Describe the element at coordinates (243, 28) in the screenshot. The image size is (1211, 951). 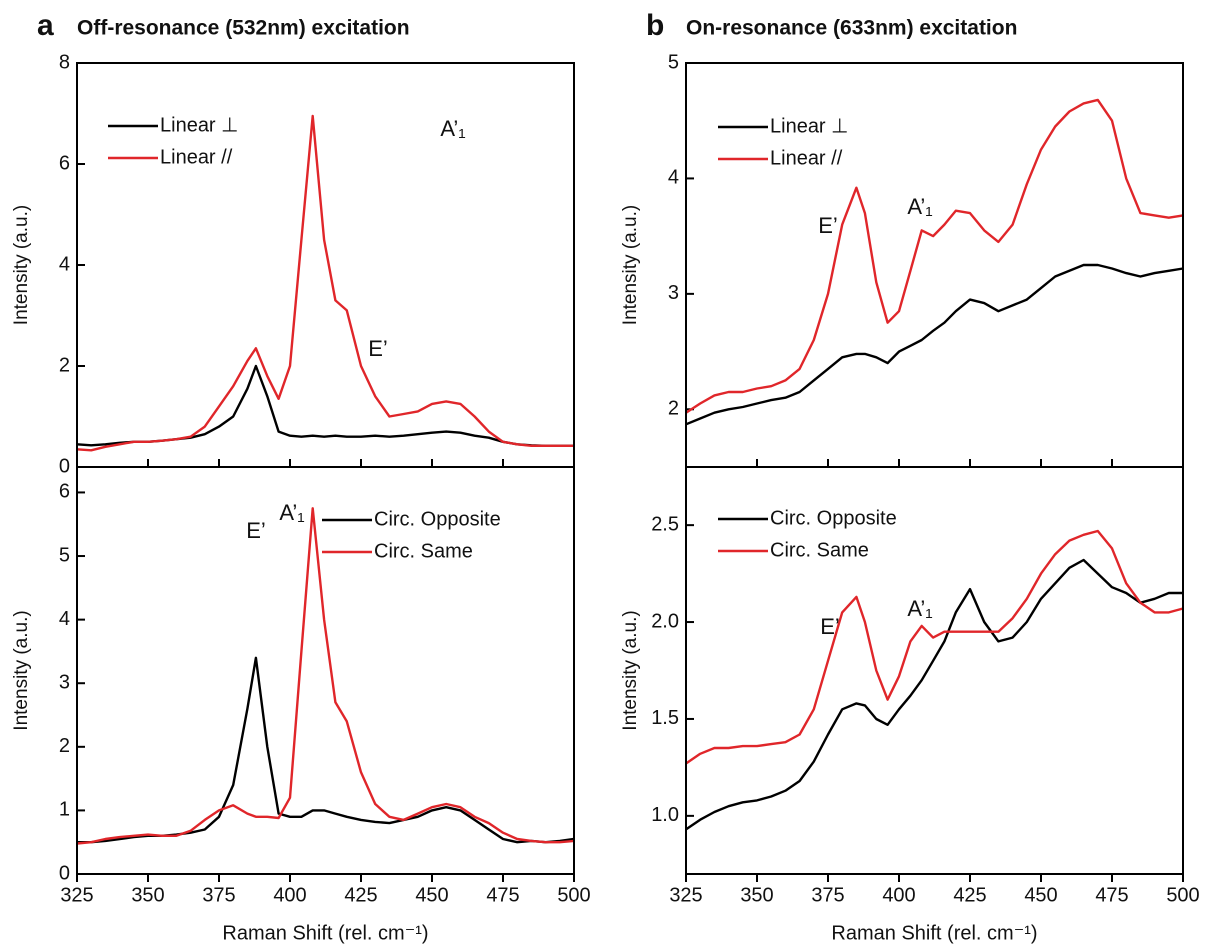
I see `chart-title: Off-resonance (532nm) excitation` at that location.